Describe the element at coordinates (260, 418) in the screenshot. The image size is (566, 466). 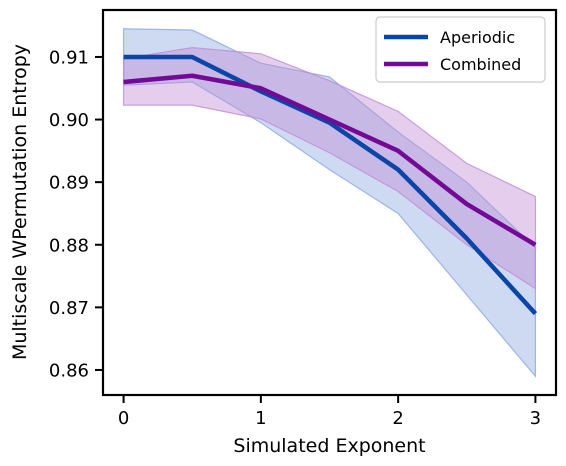
I see `x-tick-label: 1` at that location.